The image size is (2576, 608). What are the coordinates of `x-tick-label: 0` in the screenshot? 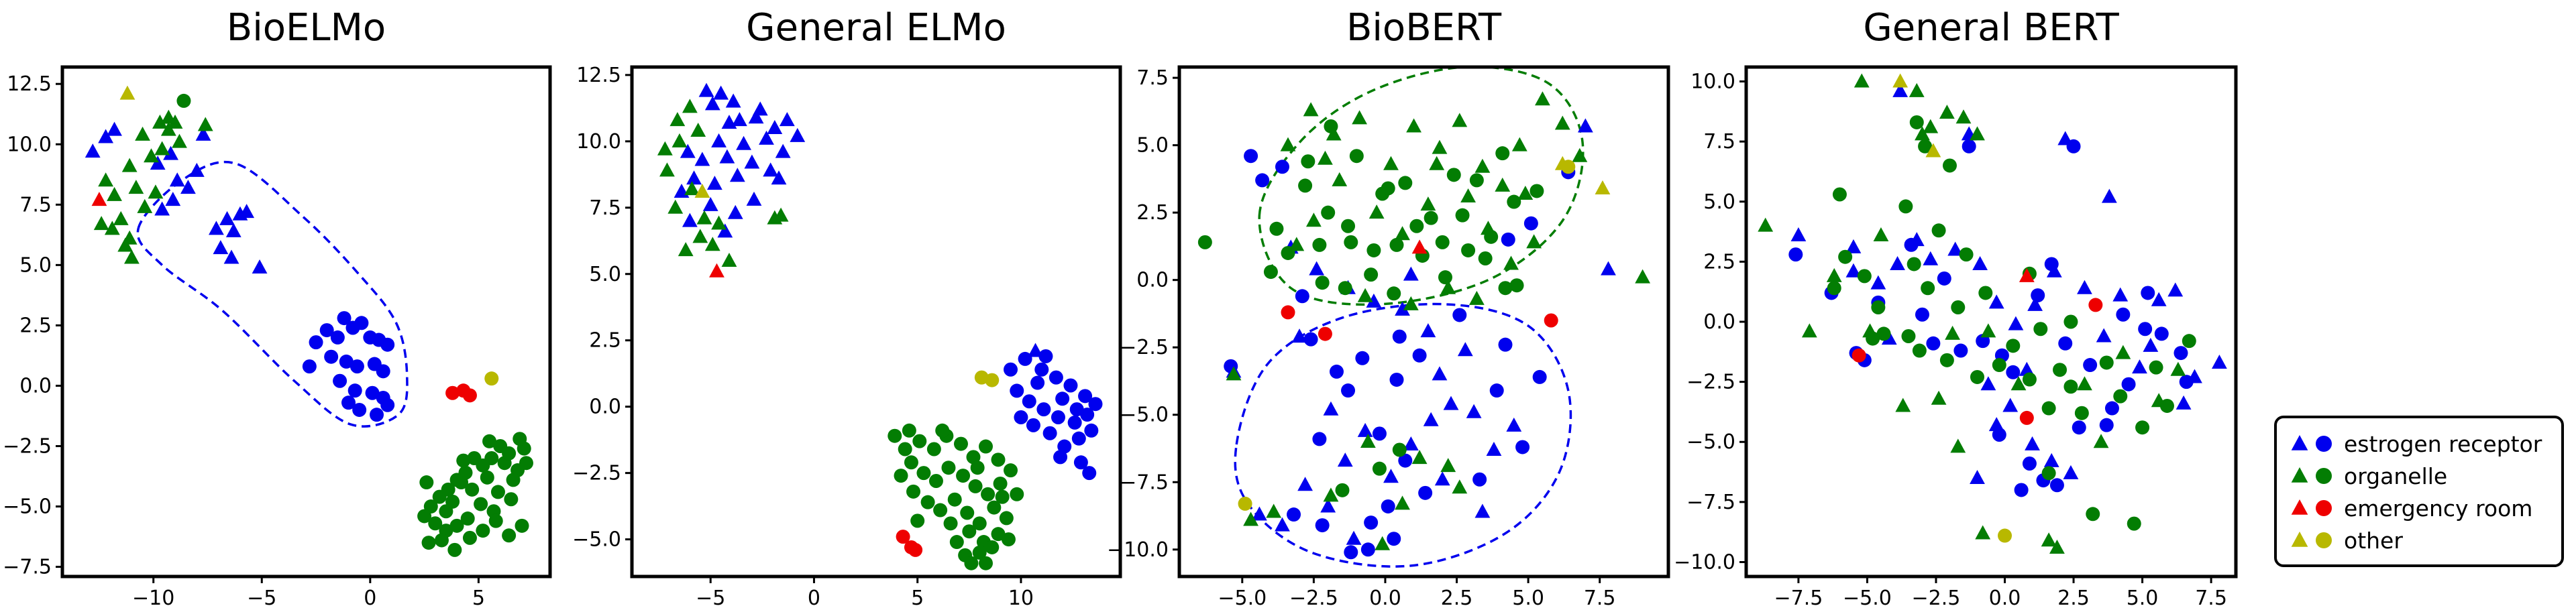 It's located at (814, 597).